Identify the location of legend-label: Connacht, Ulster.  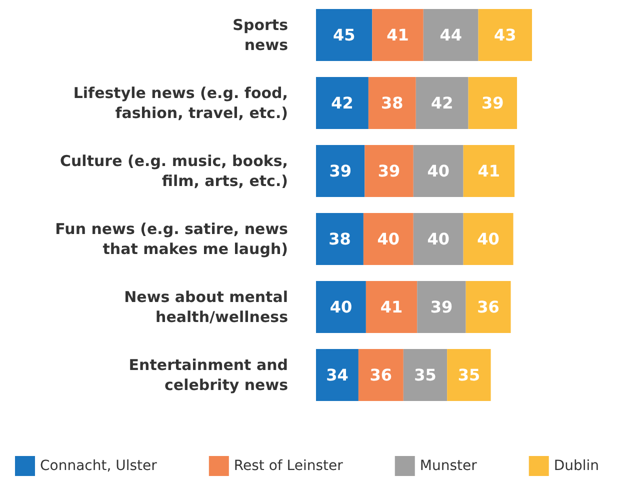
(99, 466).